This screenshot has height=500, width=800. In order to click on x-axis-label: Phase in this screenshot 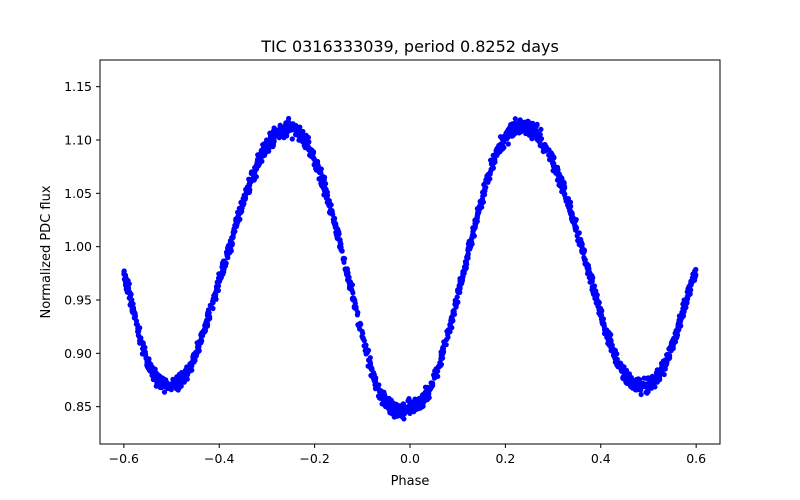, I will do `click(410, 481)`.